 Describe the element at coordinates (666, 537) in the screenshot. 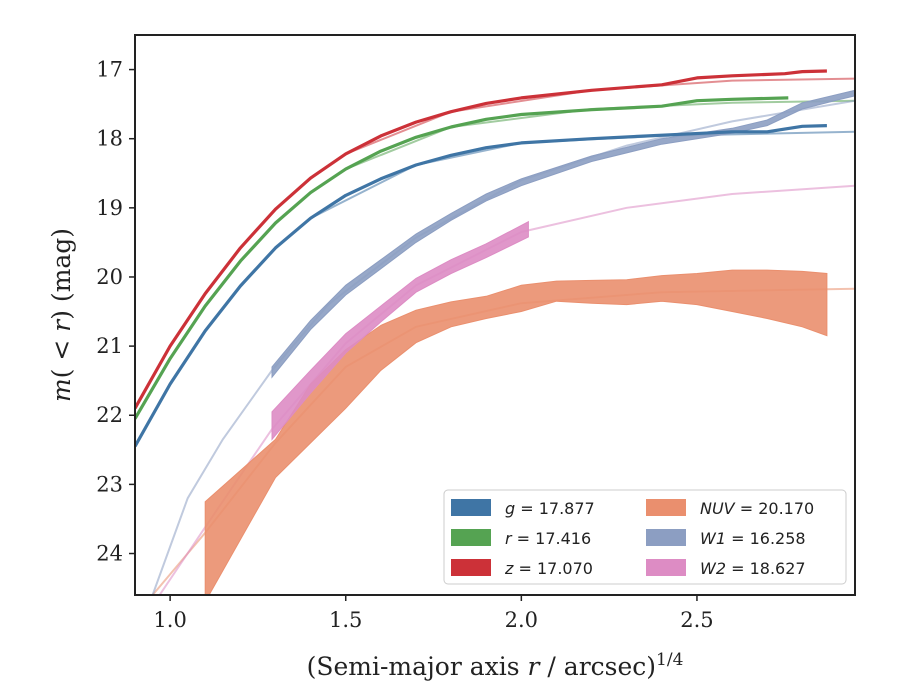

I see `legend-swatch-w1` at that location.